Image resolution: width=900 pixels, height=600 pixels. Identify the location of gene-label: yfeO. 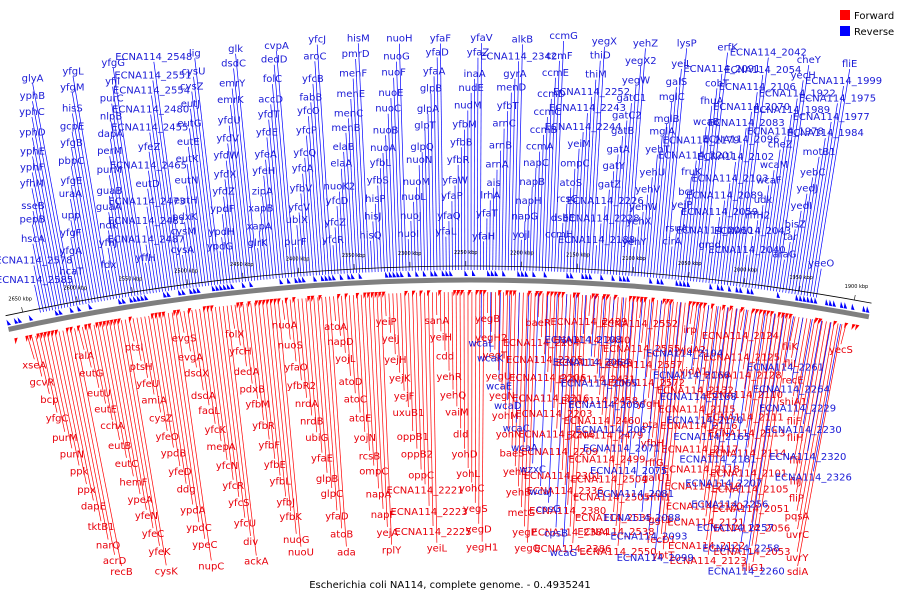
(167, 437).